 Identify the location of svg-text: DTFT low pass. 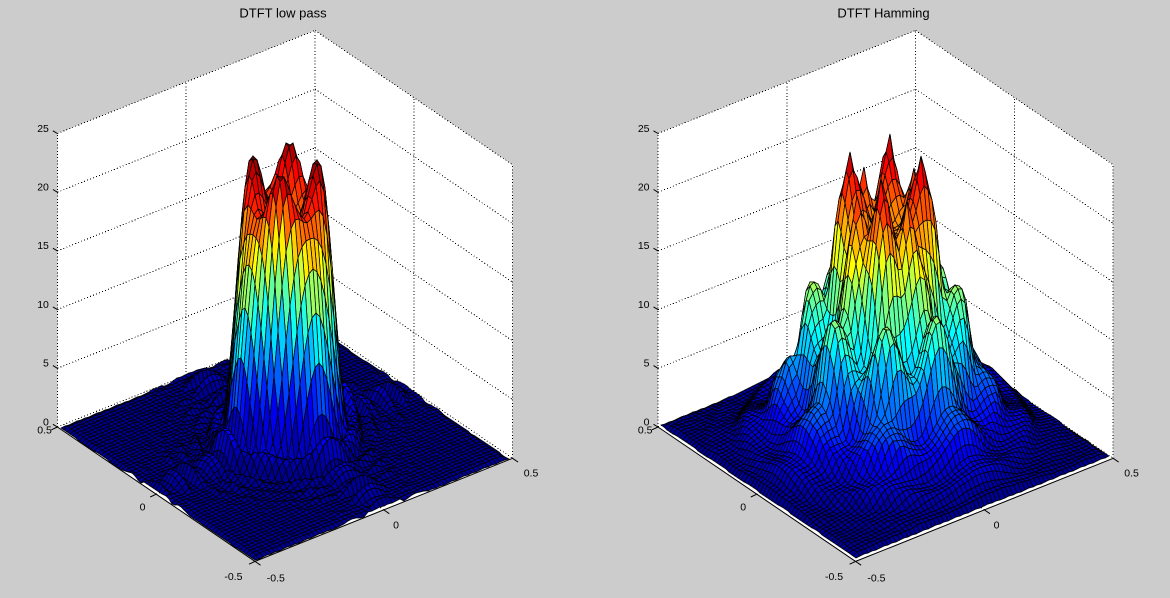
(283, 13).